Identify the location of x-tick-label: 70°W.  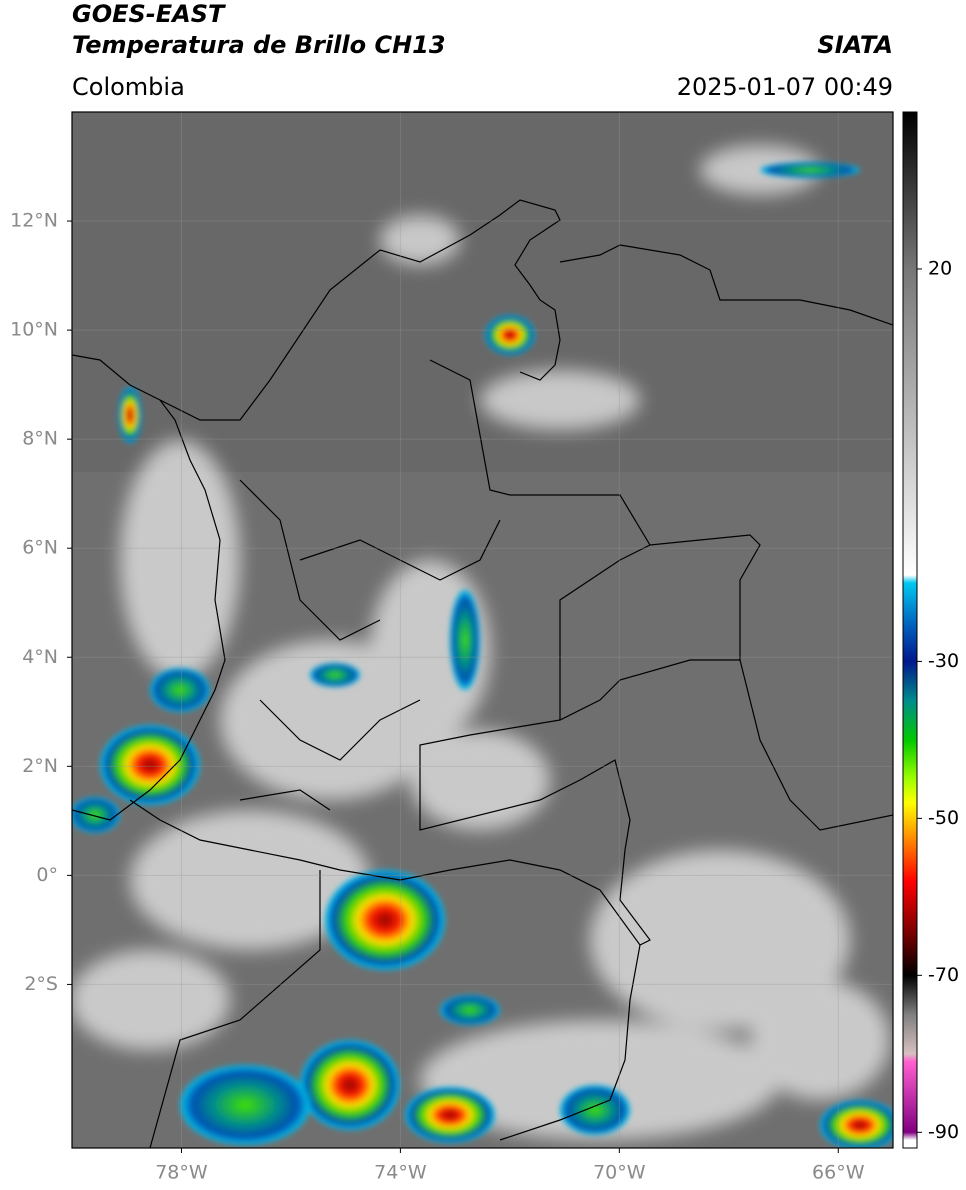
(619, 1173).